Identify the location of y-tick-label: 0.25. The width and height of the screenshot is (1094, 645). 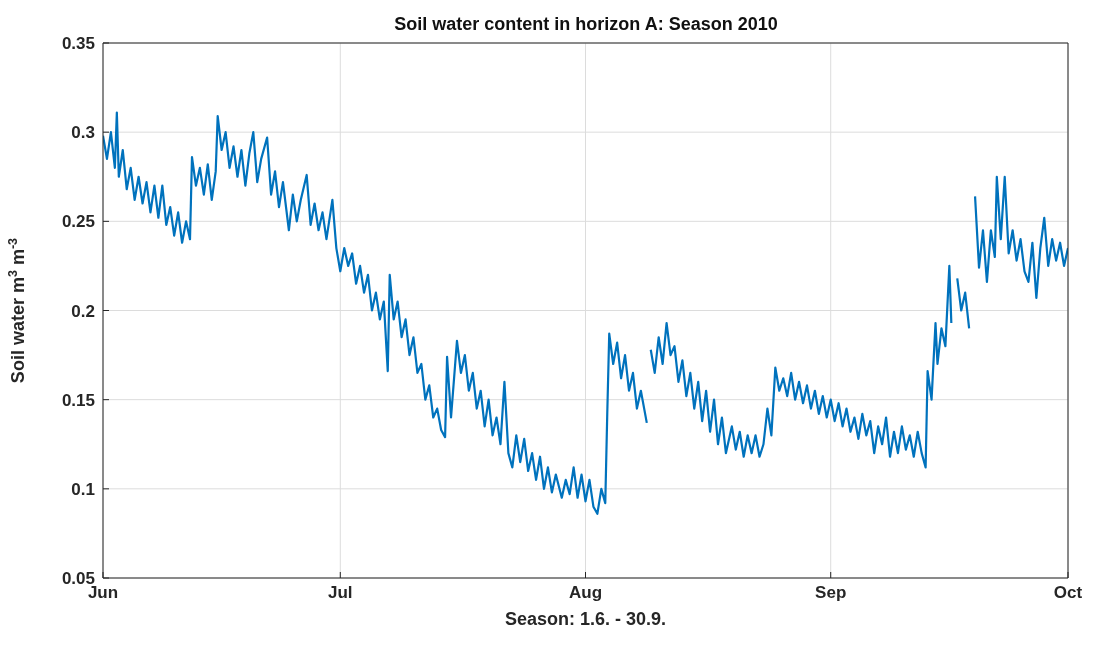
(78, 222).